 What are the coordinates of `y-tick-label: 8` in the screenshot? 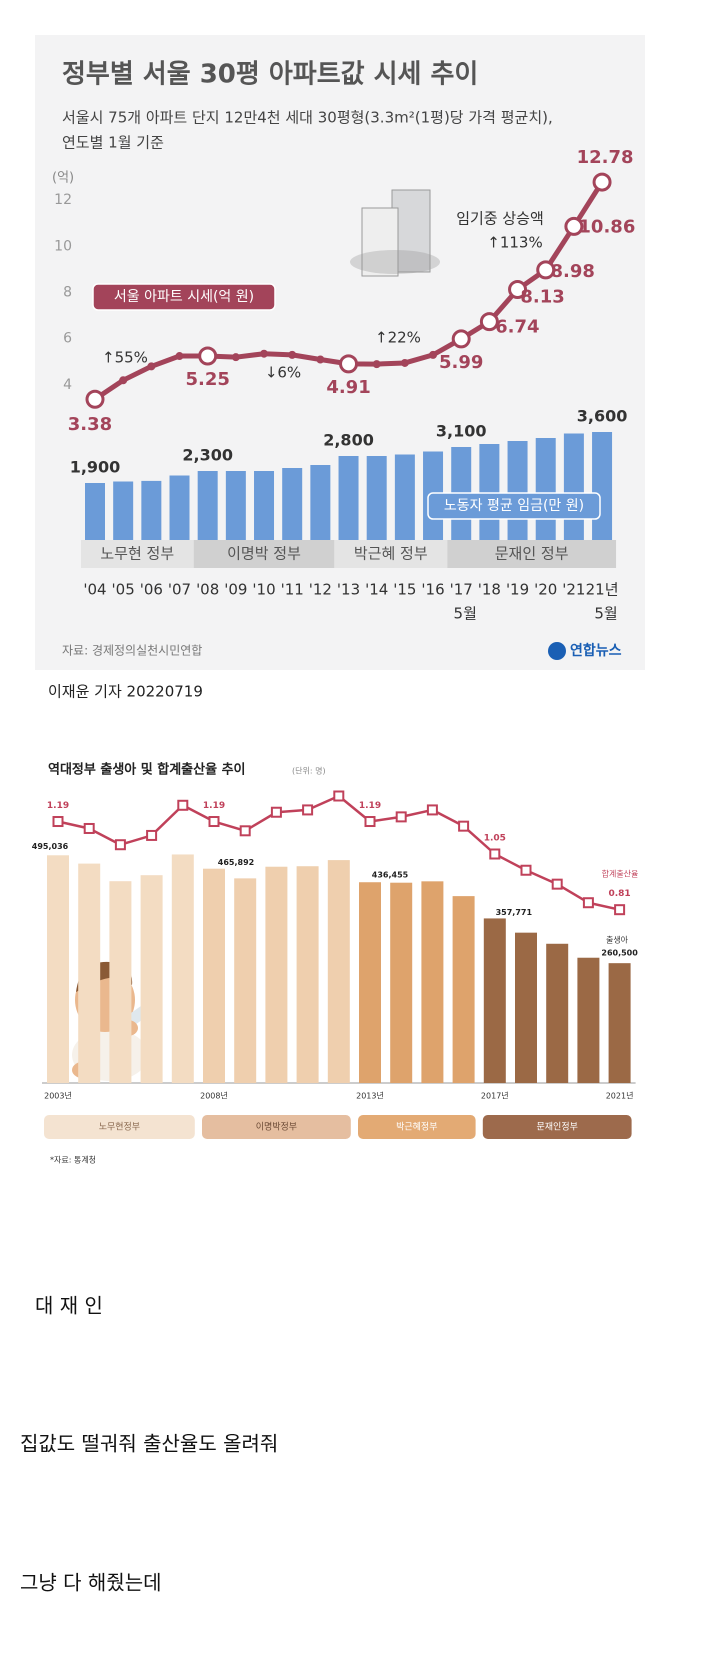 It's located at (67, 293).